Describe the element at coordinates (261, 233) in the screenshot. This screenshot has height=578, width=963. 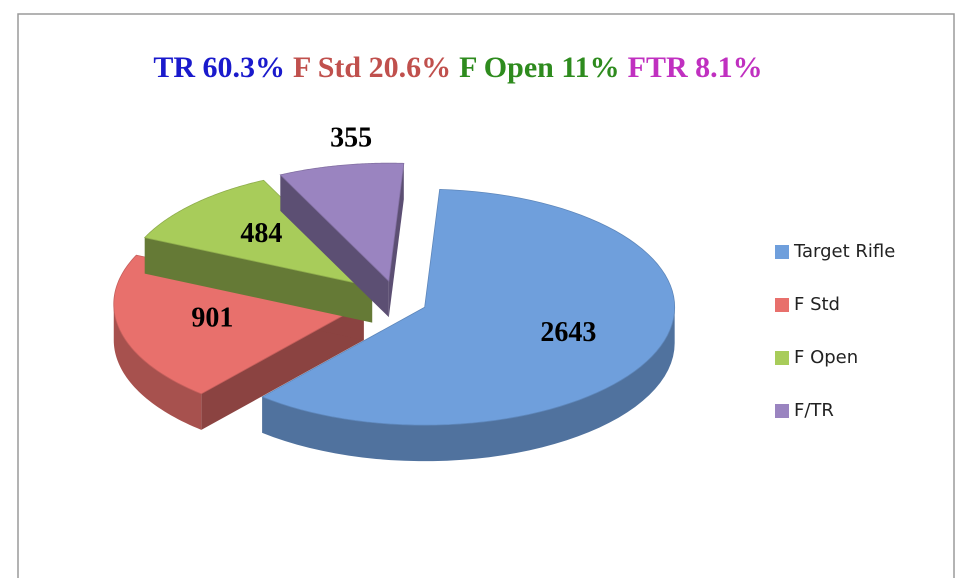
I see `data-label: 484` at that location.